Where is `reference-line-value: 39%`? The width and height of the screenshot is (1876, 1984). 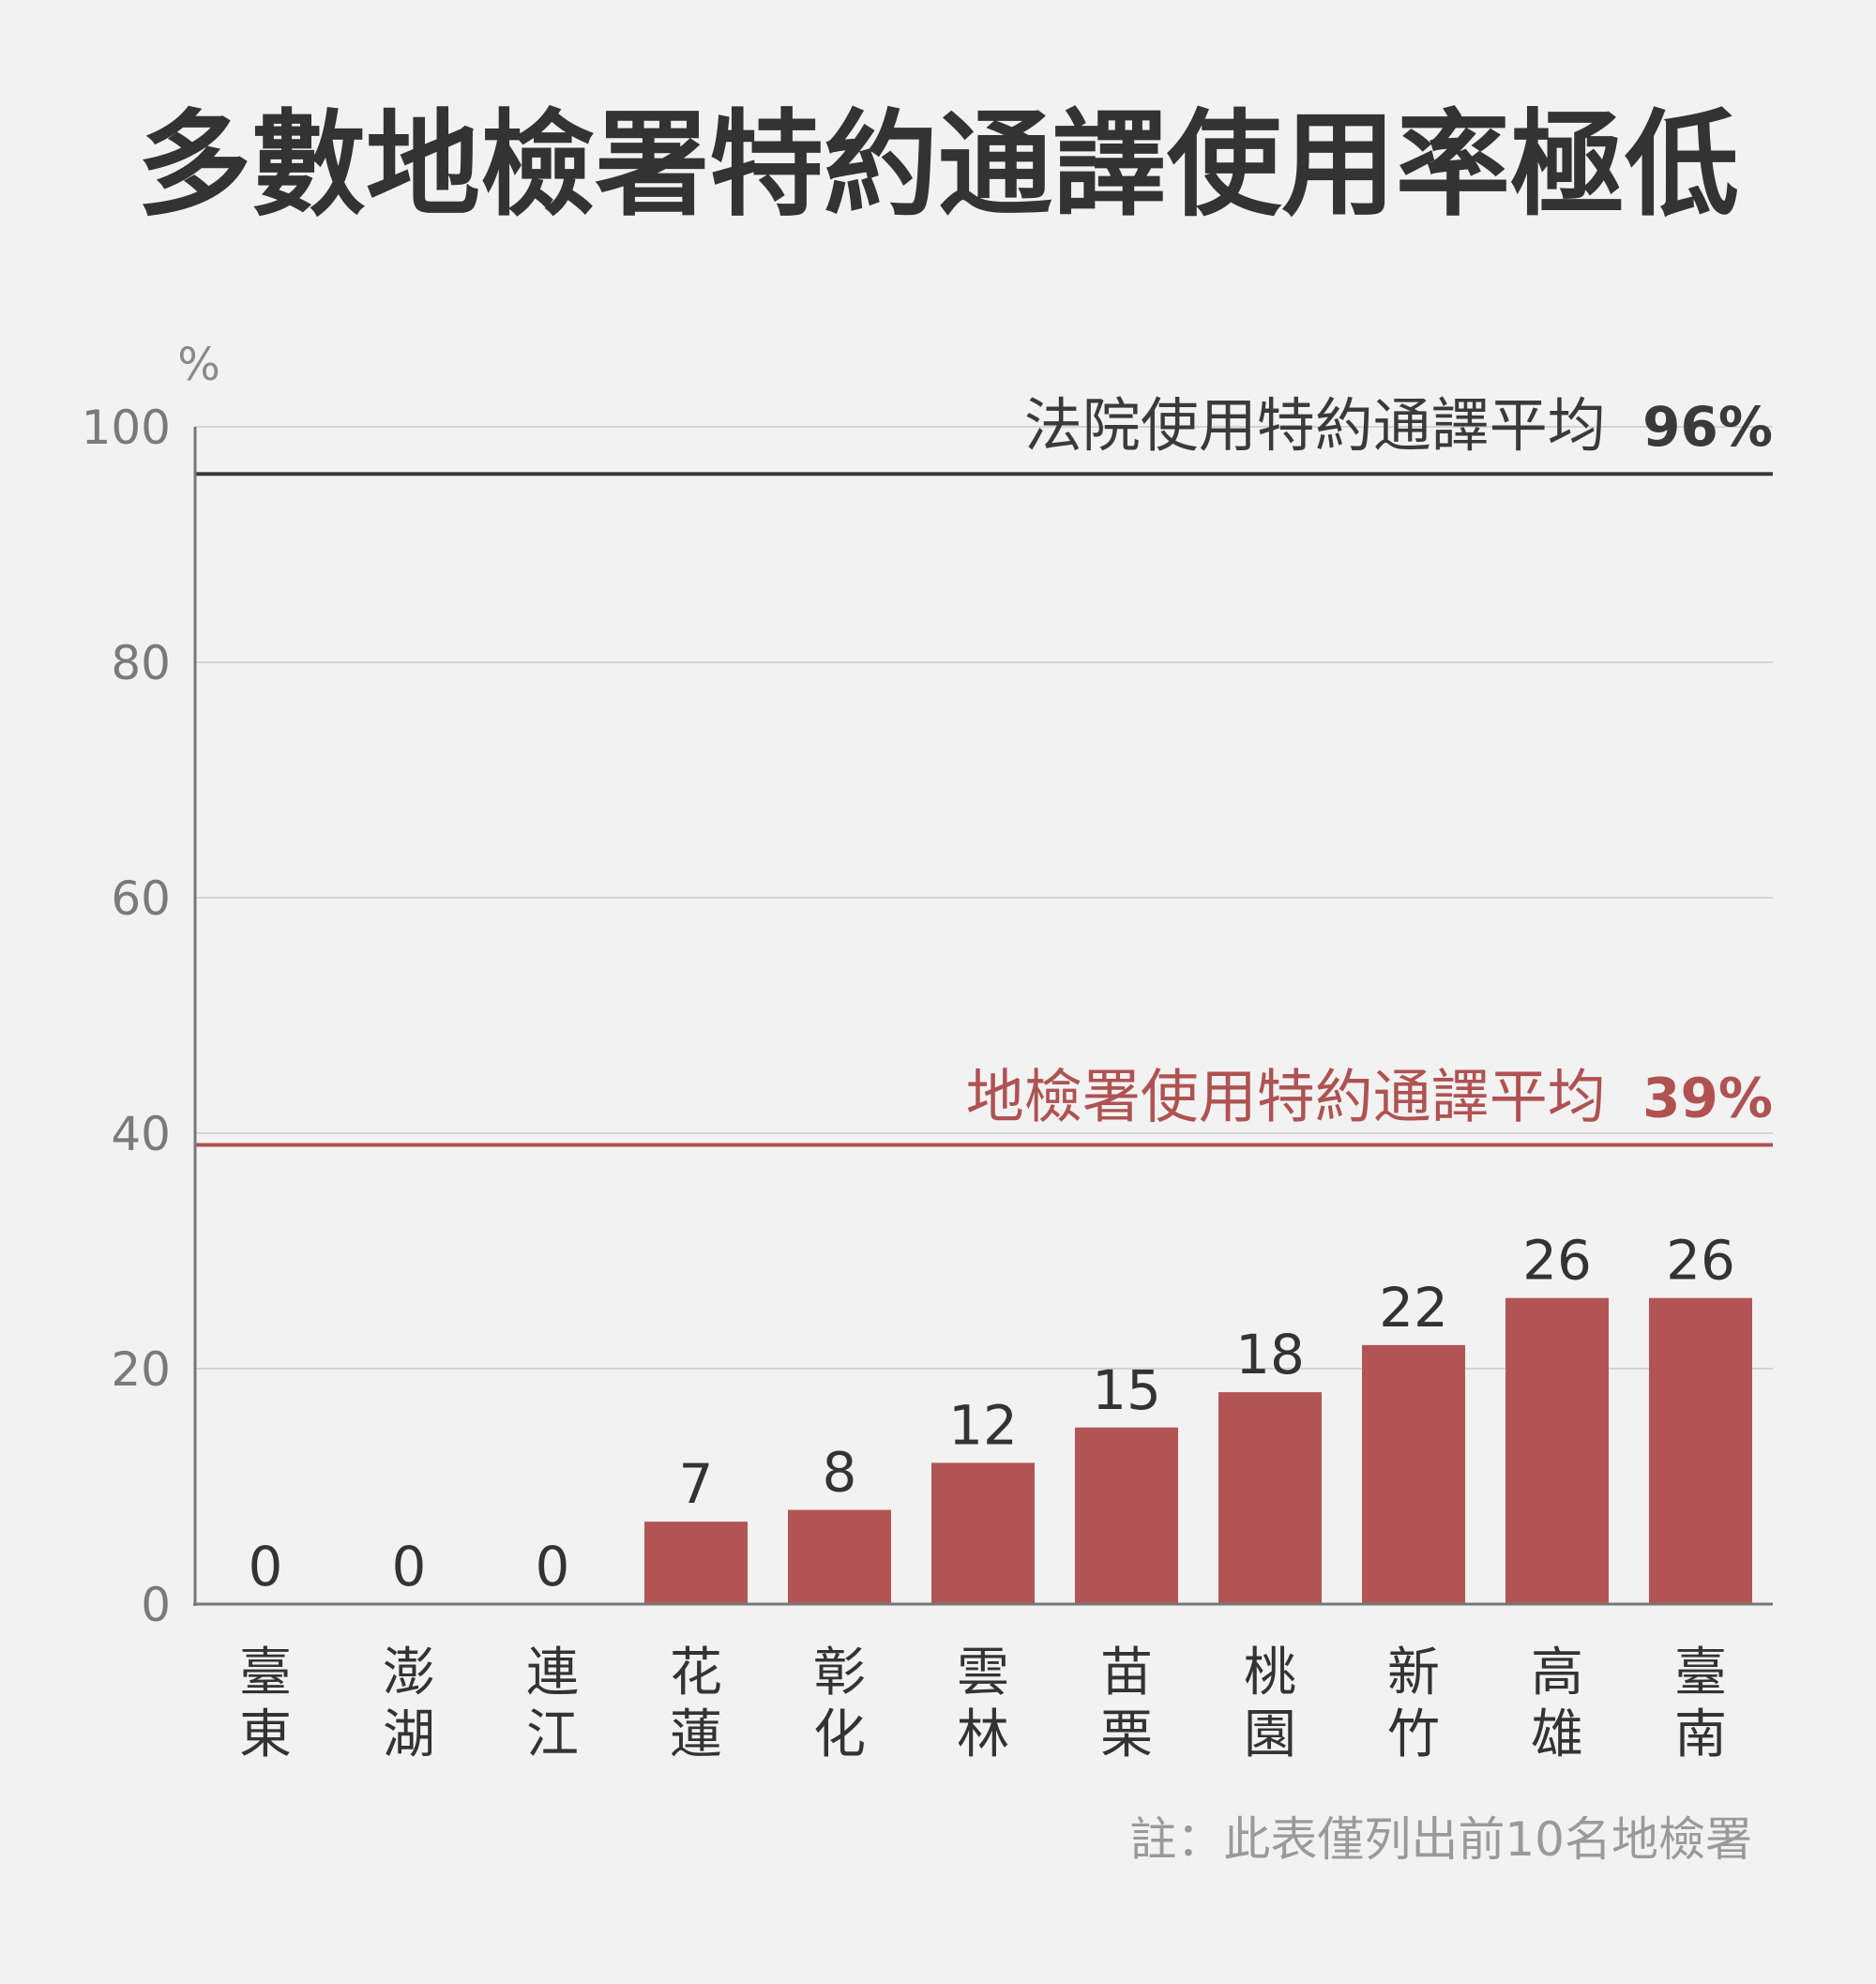 reference-line-value: 39% is located at coordinates (1707, 1098).